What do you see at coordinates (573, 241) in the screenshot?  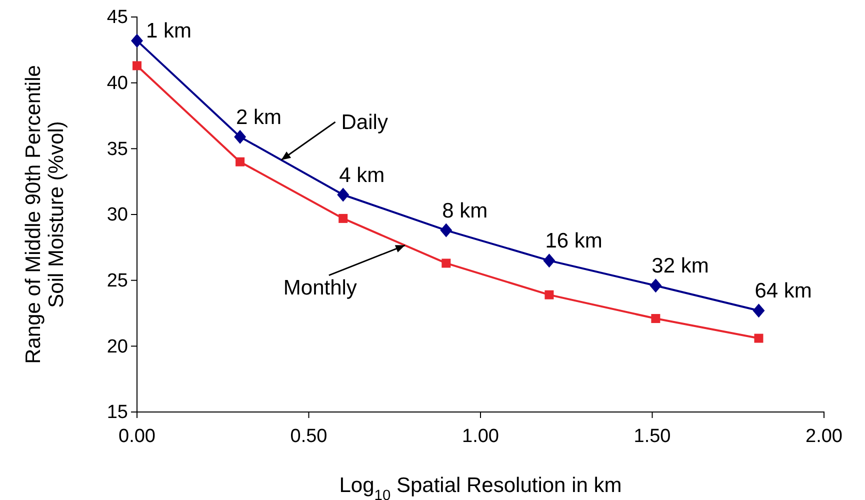 I see `annotation: 16 km` at bounding box center [573, 241].